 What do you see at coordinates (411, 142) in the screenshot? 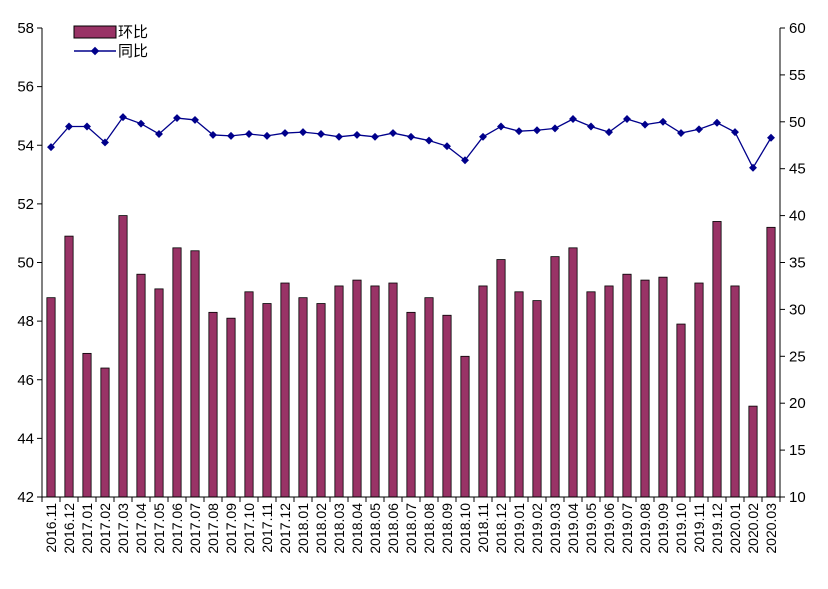
I see `line-series-layer` at bounding box center [411, 142].